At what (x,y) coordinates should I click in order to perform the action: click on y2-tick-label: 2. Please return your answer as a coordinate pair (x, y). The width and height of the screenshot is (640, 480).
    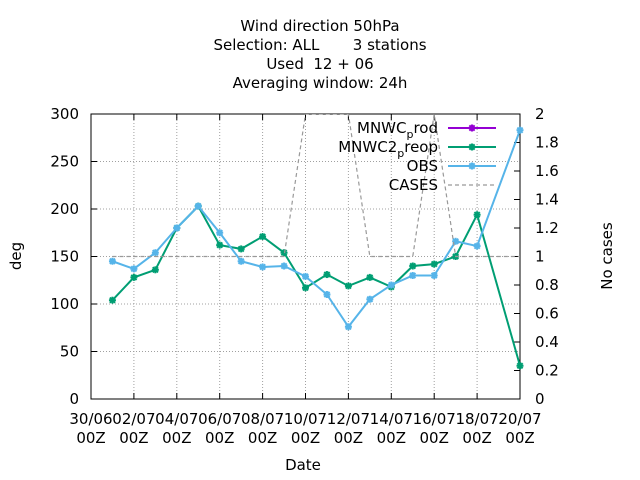
    Looking at the image, I should click on (540, 114).